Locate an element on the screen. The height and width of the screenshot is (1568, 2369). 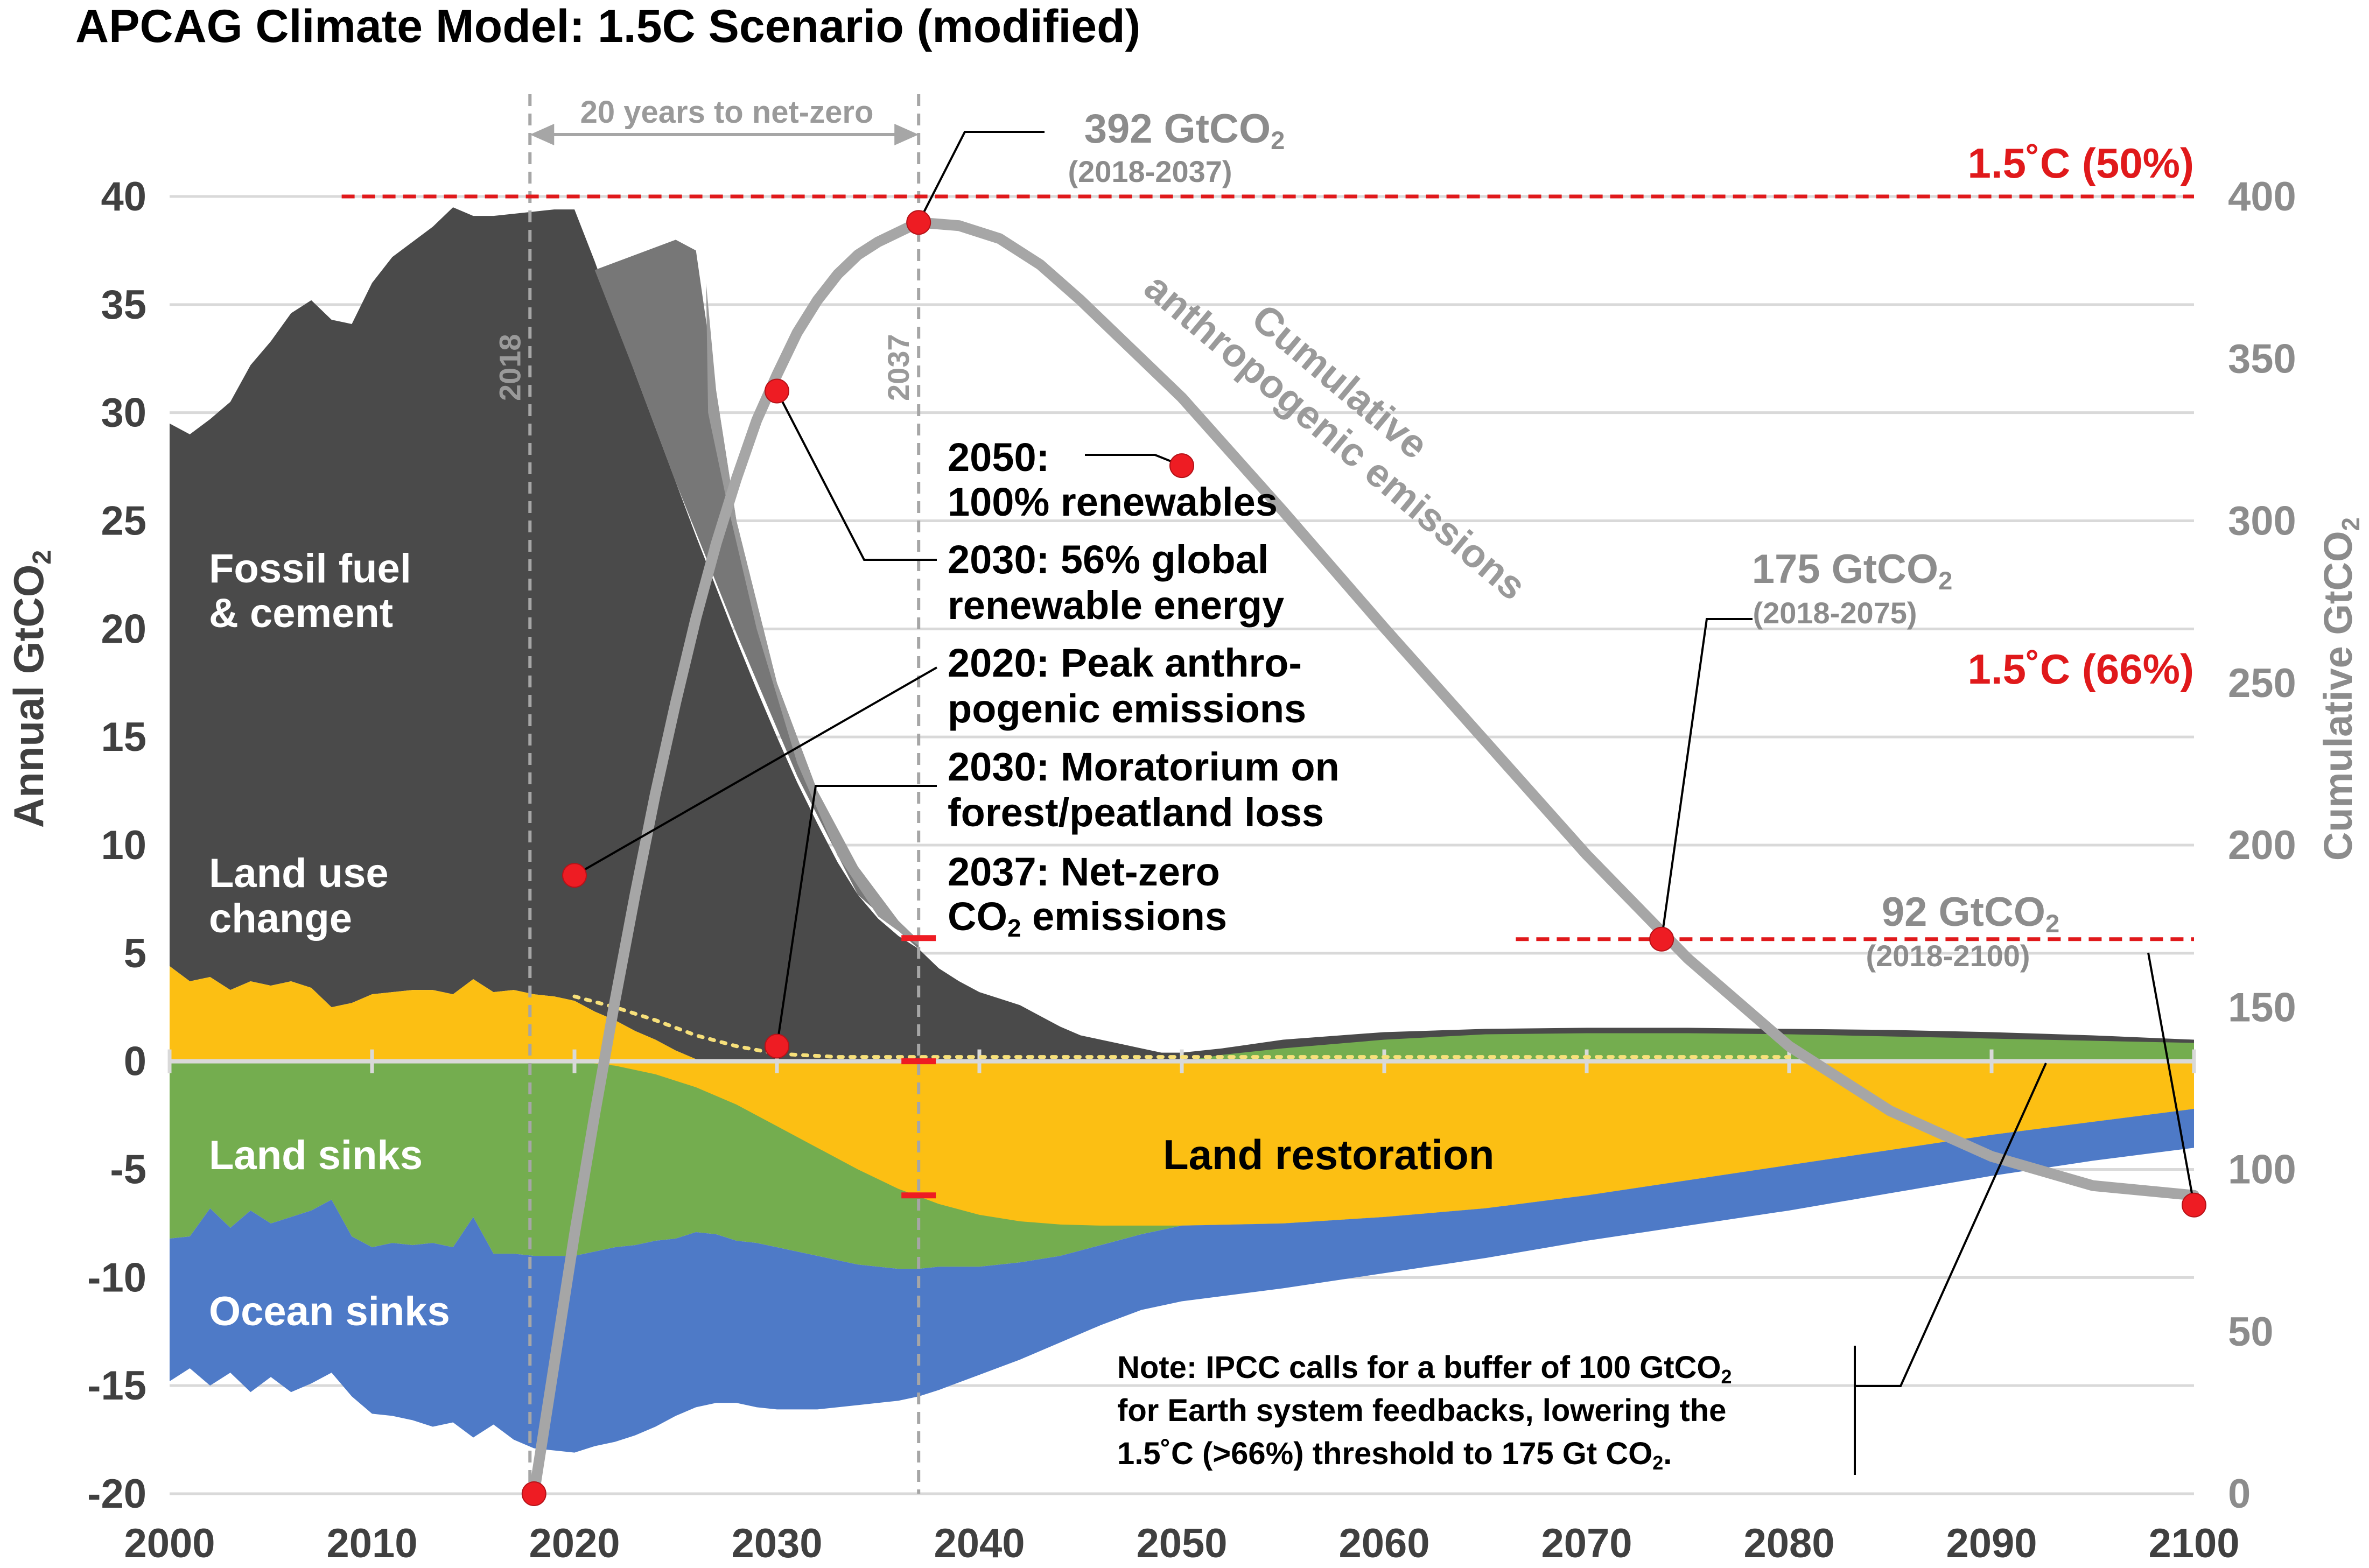
y-right-tick-label: 250 is located at coordinates (2262, 683).